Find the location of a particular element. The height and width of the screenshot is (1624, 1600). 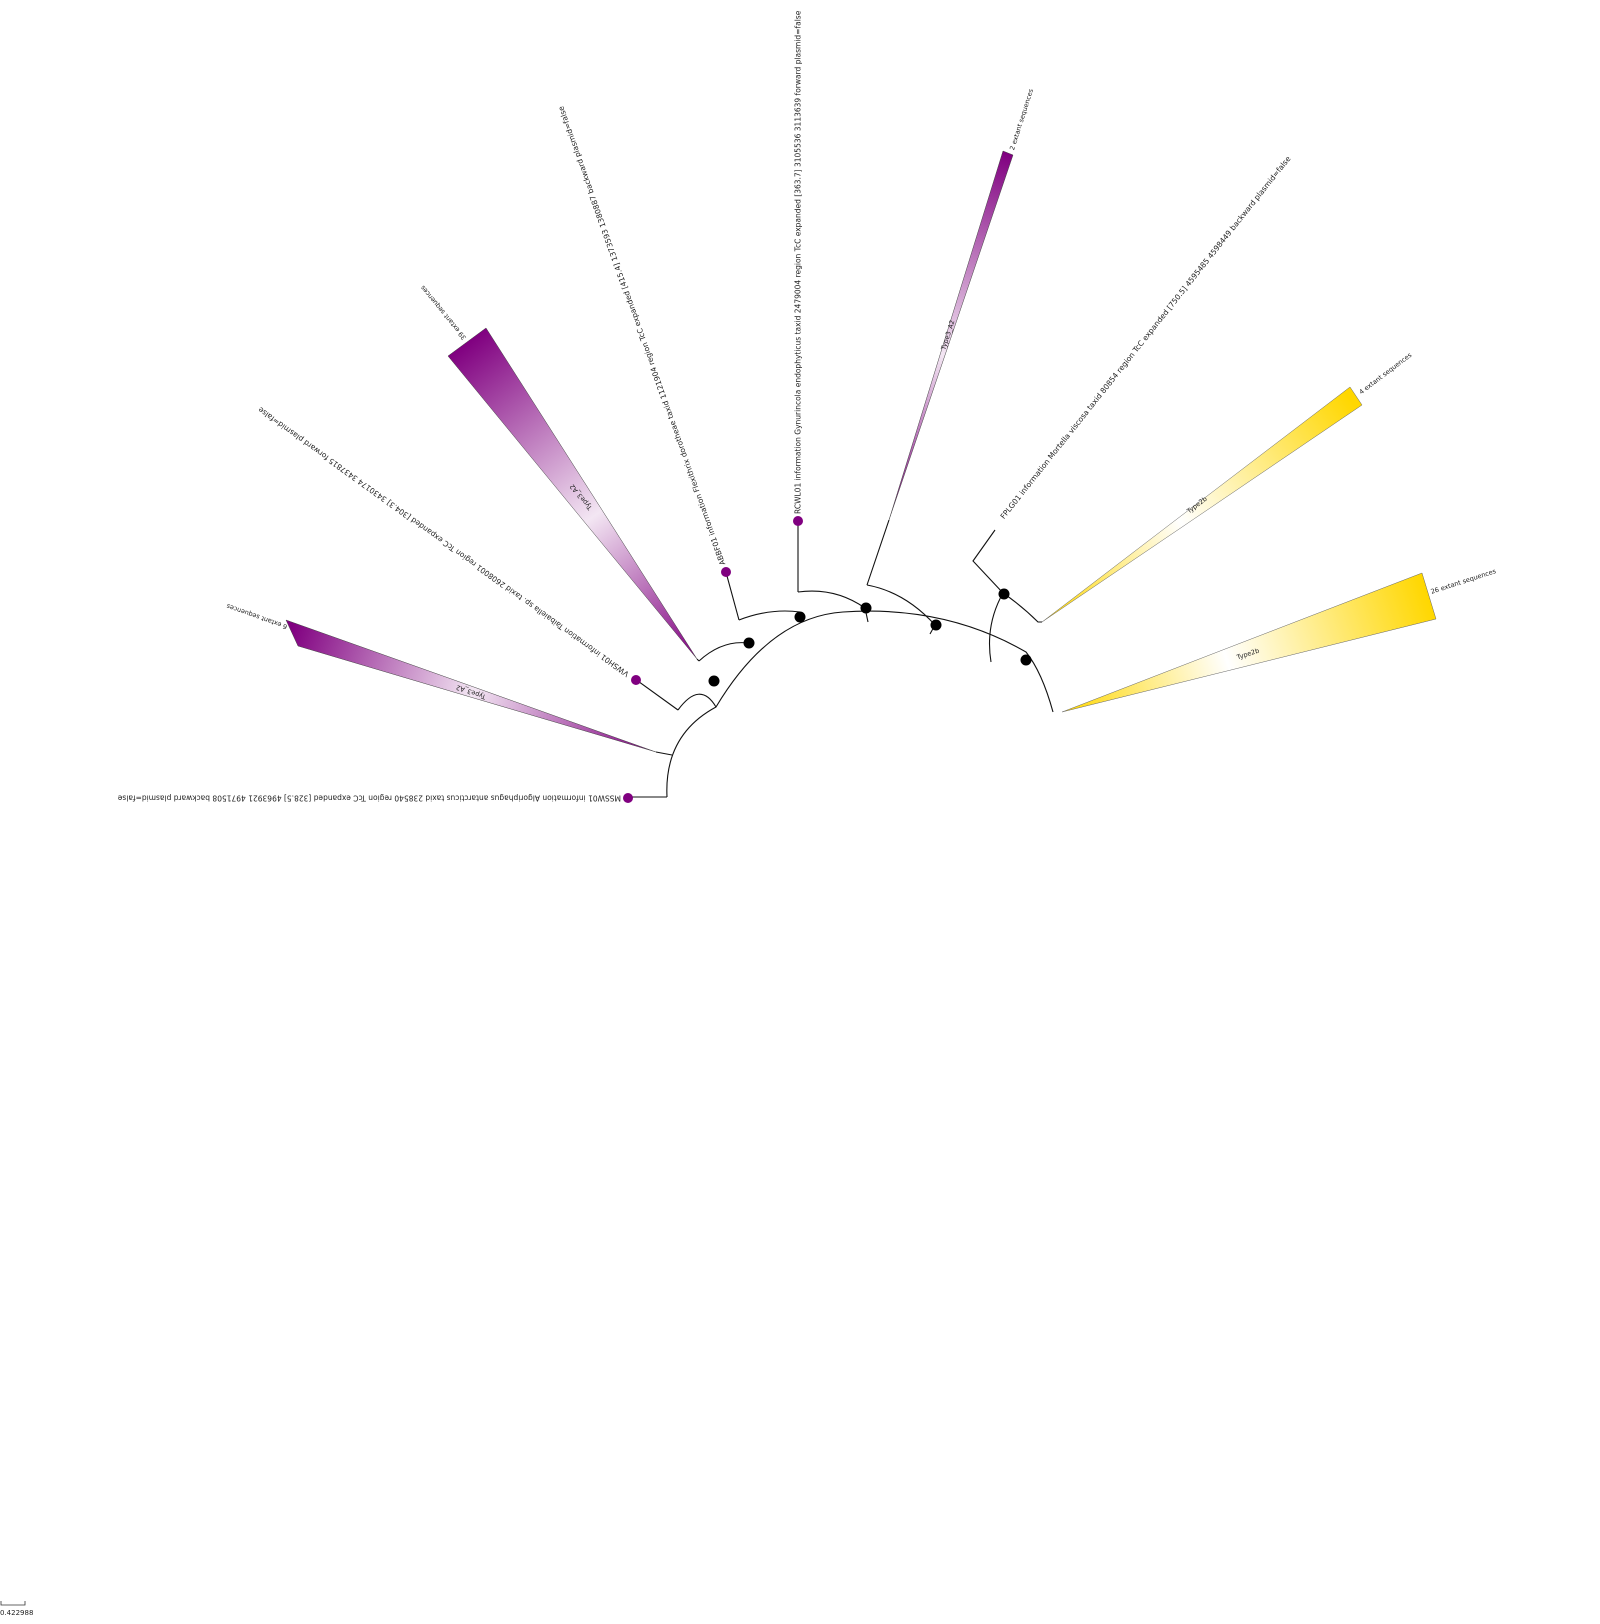

clade-c26-count-label: 26 extant sequences is located at coordinates (1464, 581).